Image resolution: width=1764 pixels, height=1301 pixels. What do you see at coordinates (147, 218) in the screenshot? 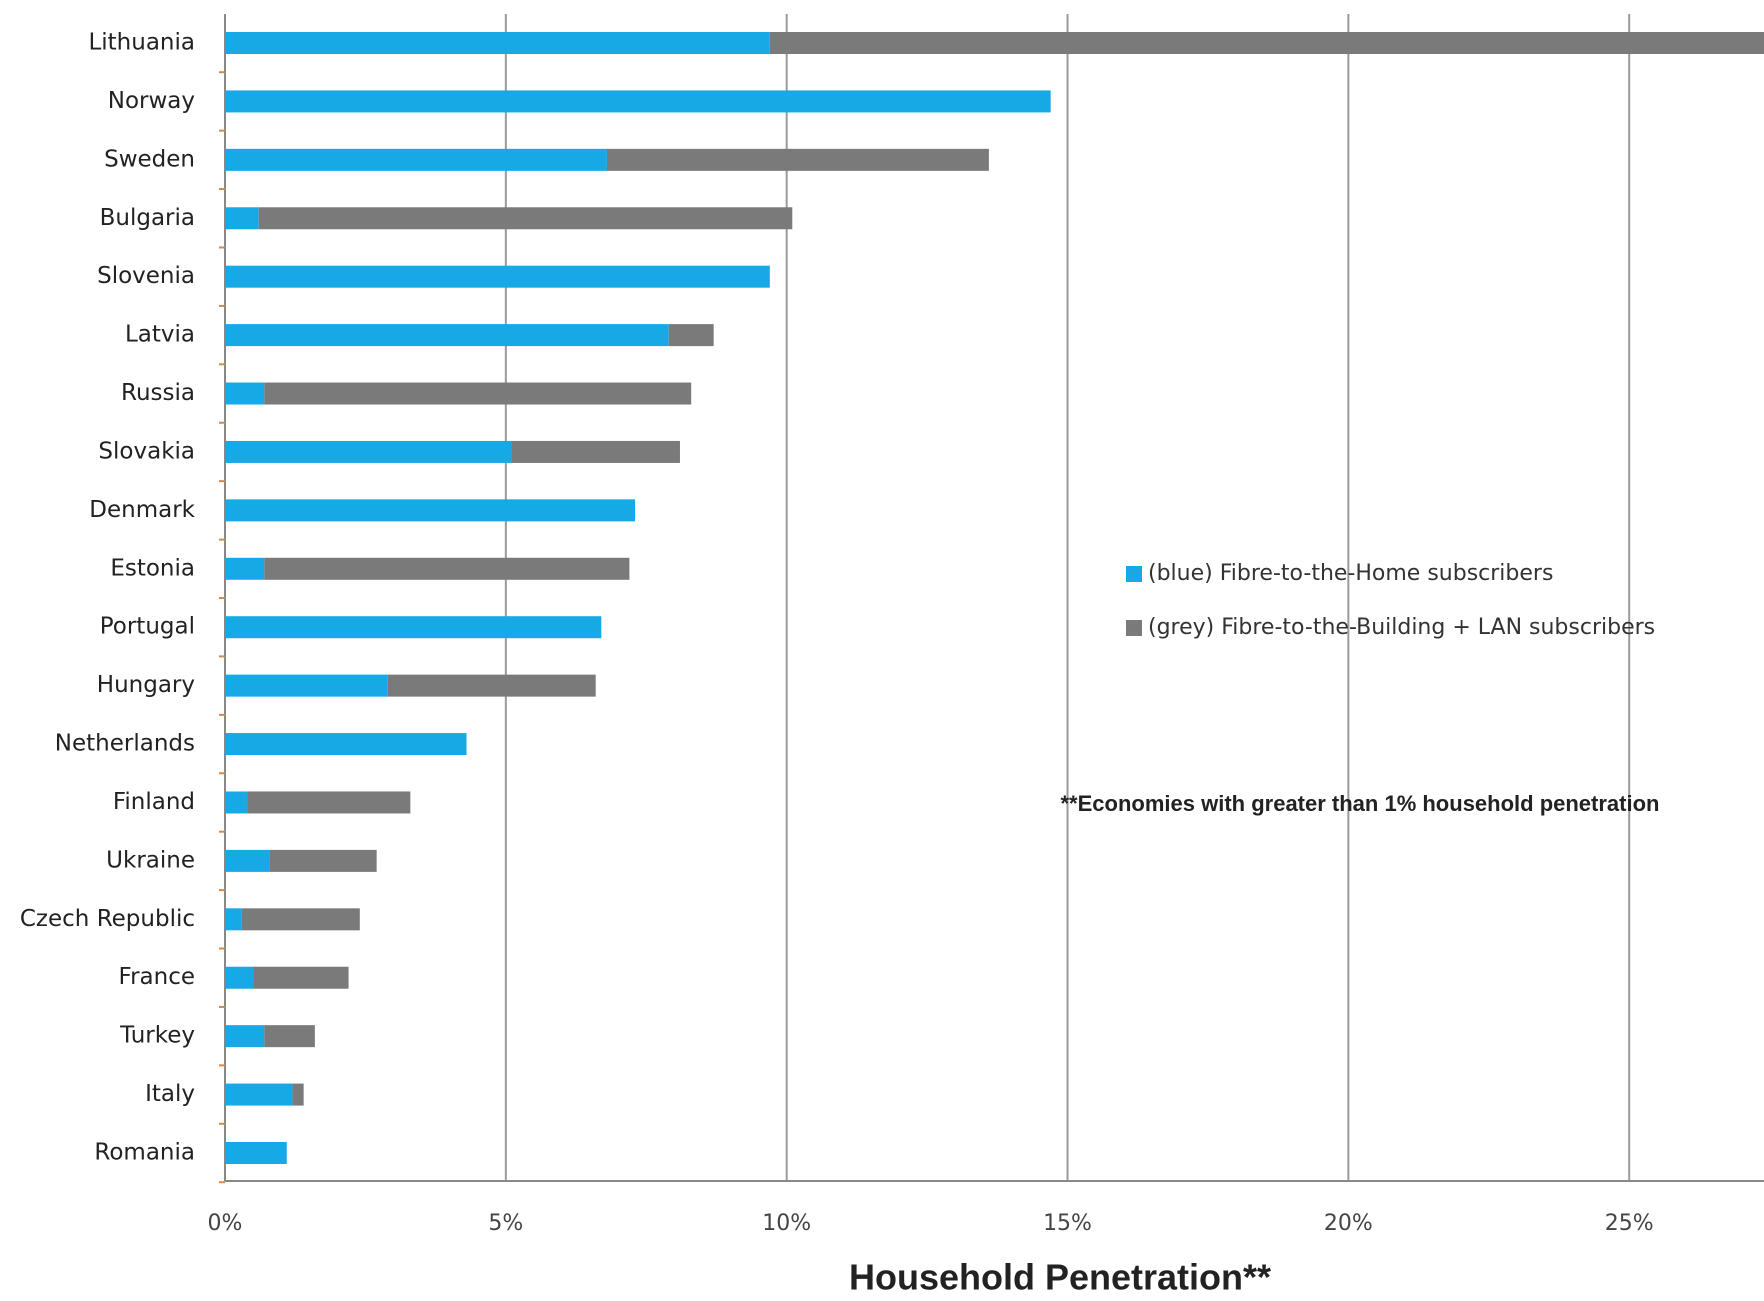
I see `y-tick-label: Bulgaria` at bounding box center [147, 218].